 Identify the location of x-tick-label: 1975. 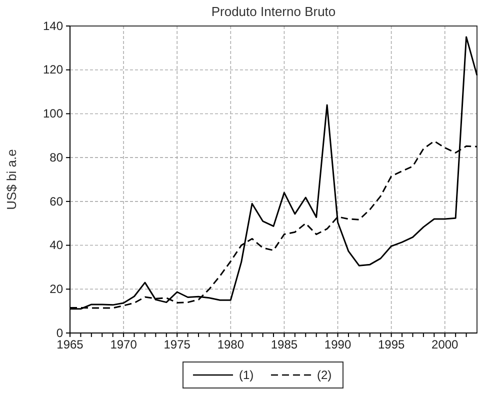
(177, 345).